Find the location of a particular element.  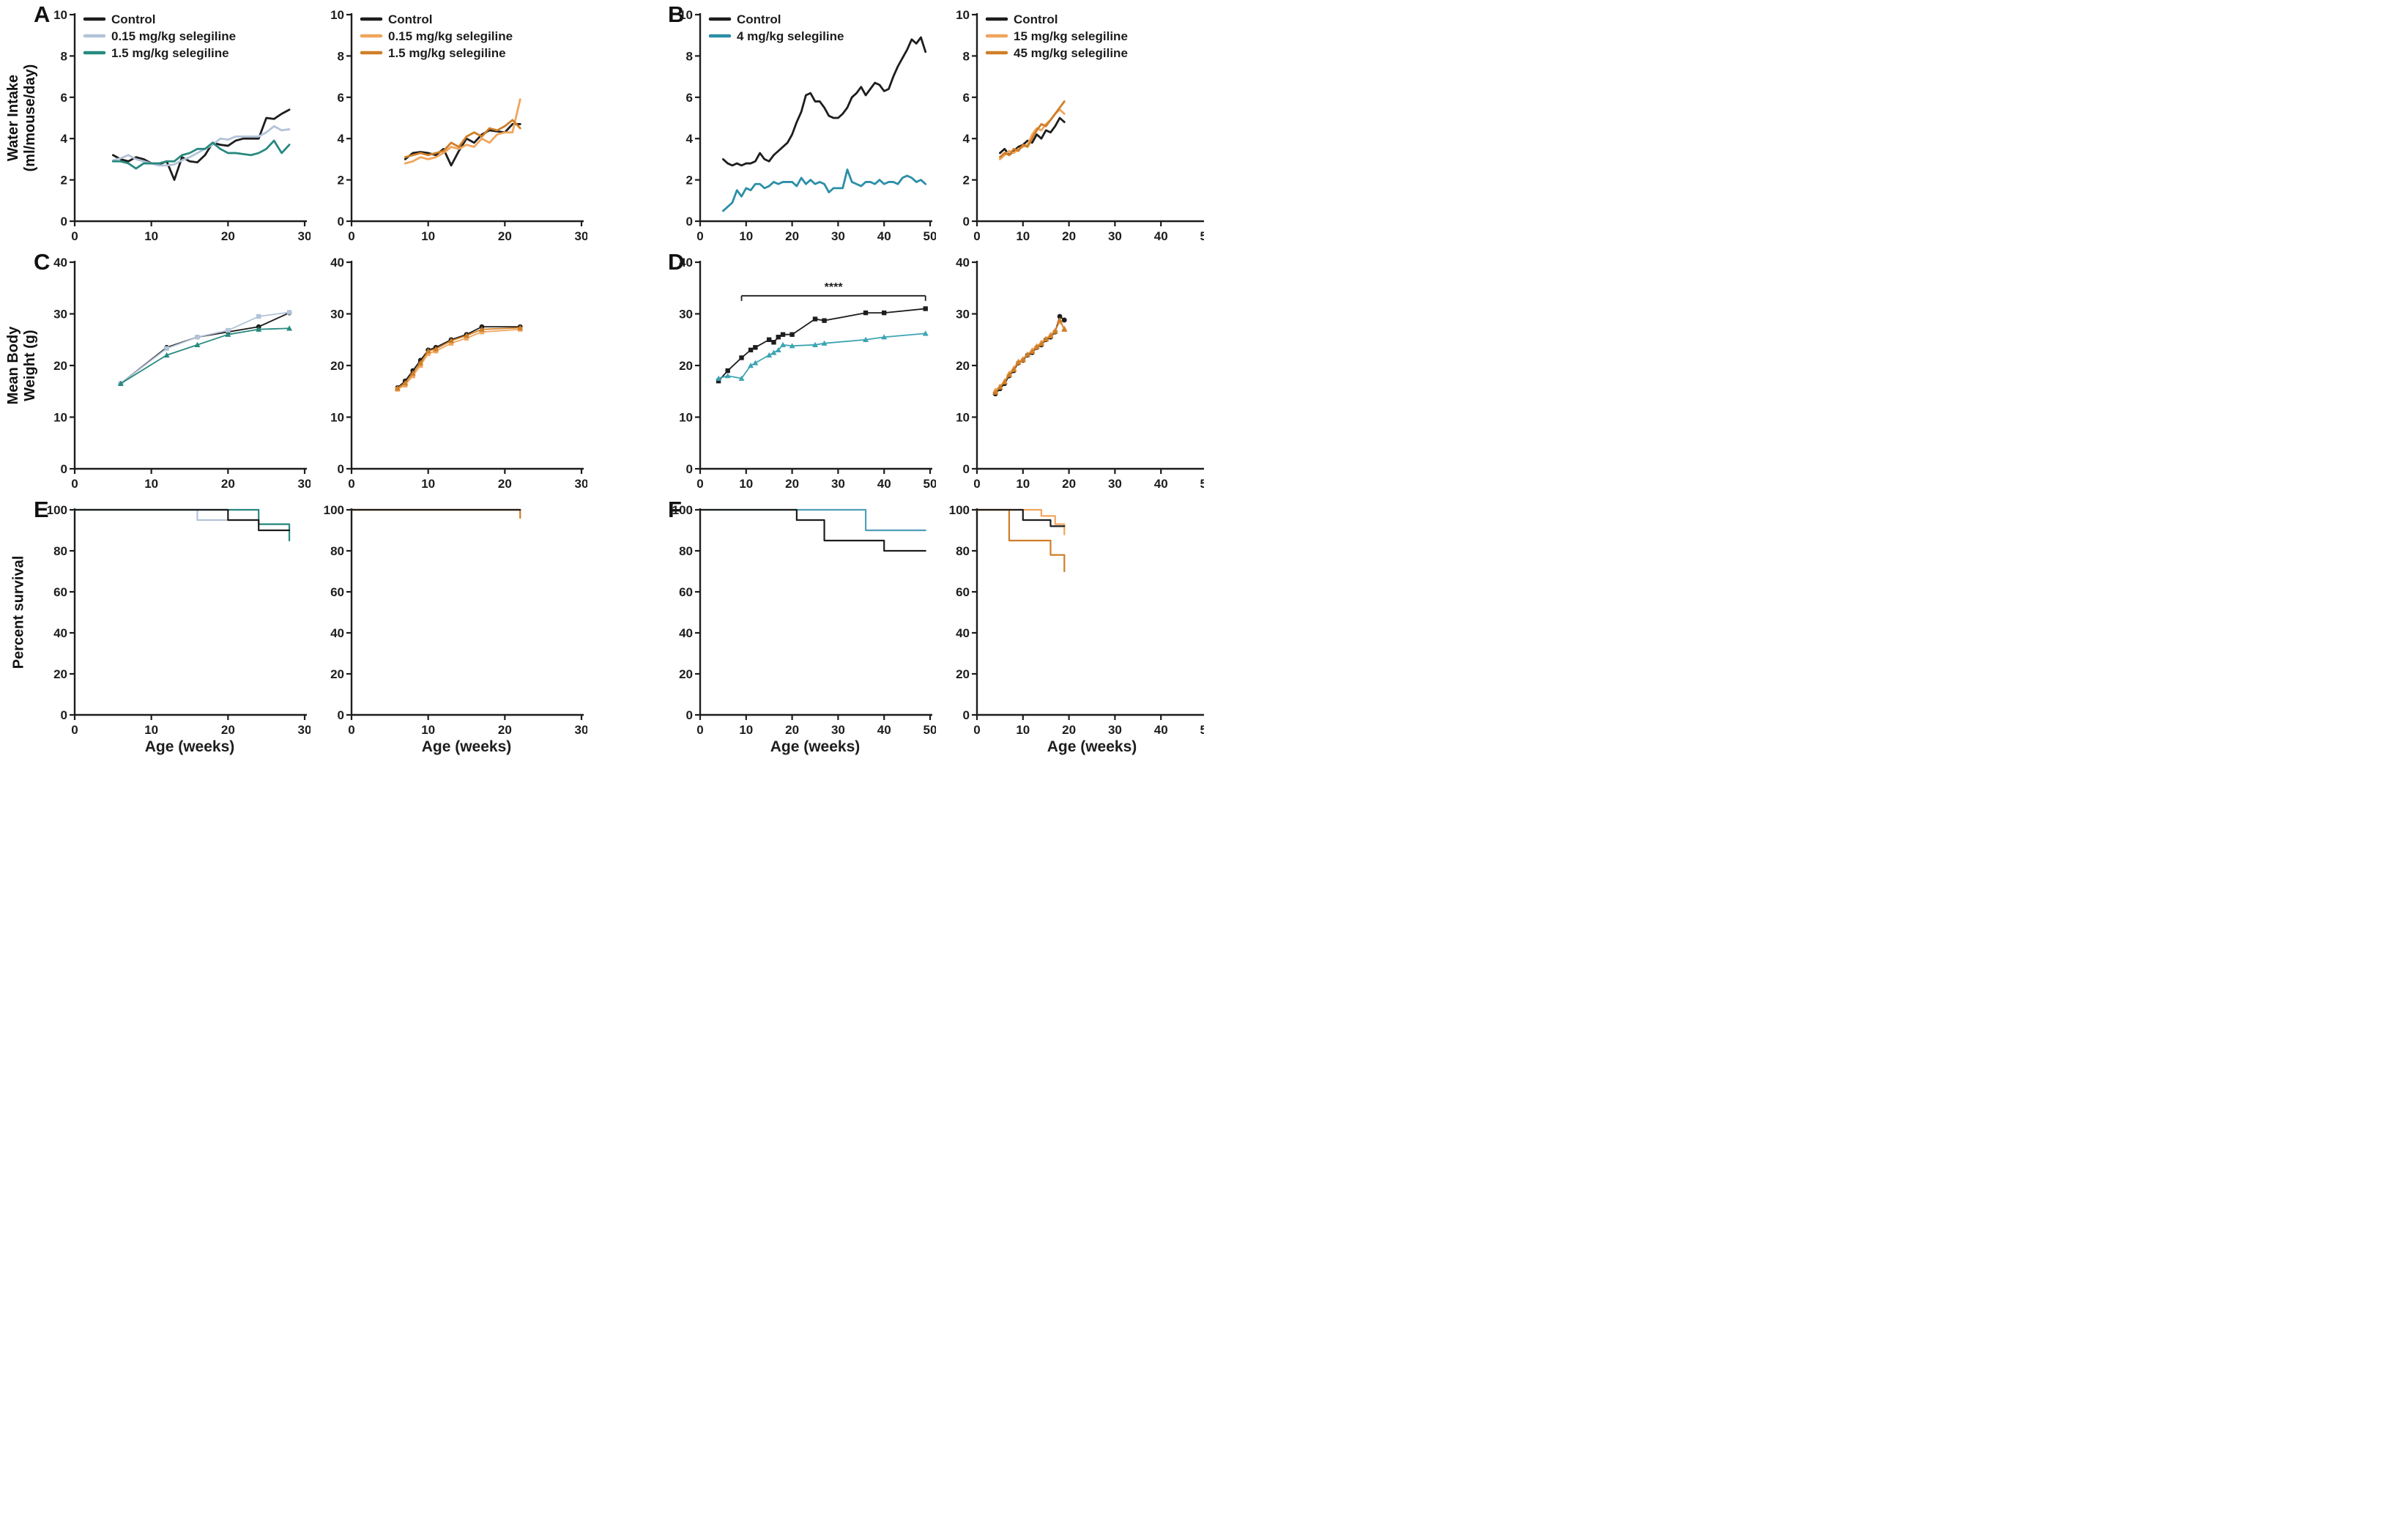

survival-chart-f2-svg: 0 20 40 60 80 100 0 10 20 30 40 50 Age (weeks) is located at coordinates (1076, 629).